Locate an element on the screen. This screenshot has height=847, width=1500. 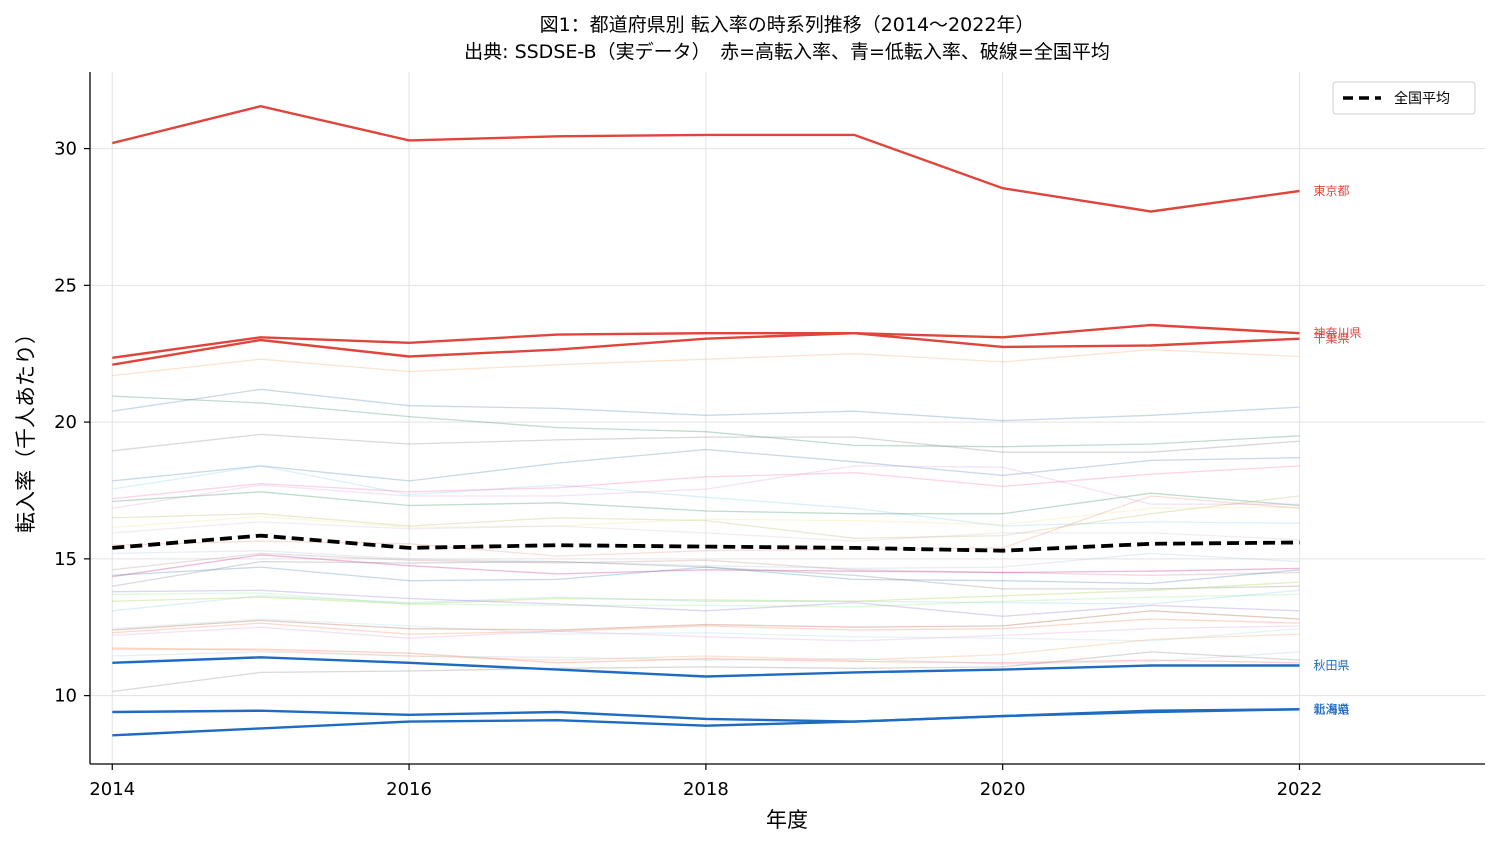
series-end-label: 東京都 is located at coordinates (1331, 191).